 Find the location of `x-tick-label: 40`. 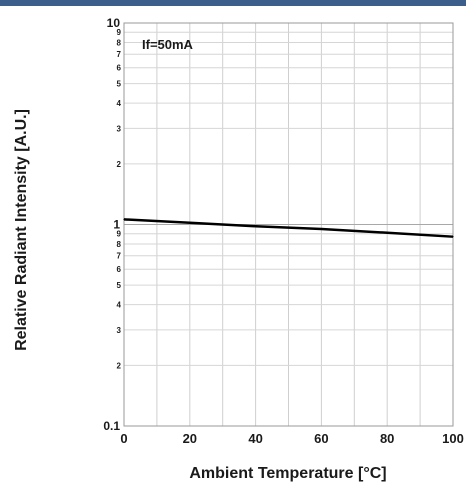

x-tick-label: 40 is located at coordinates (255, 438).